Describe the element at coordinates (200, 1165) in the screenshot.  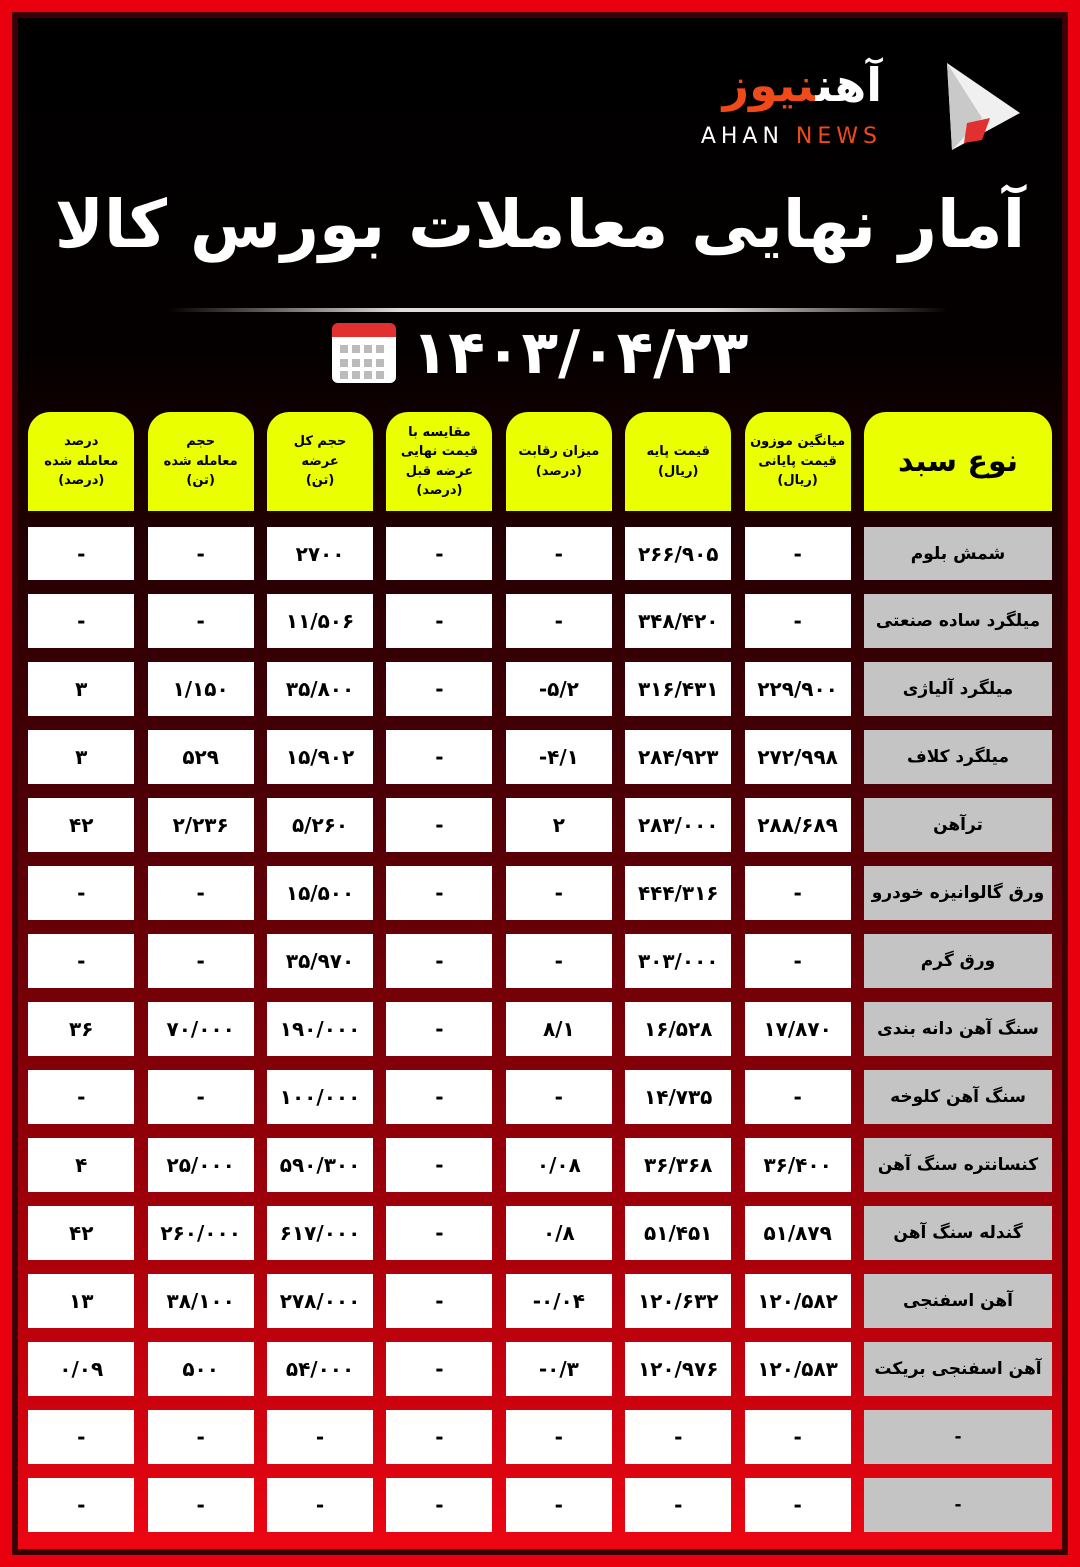
I see `table-cell: ۲۵/۰۰۰` at that location.